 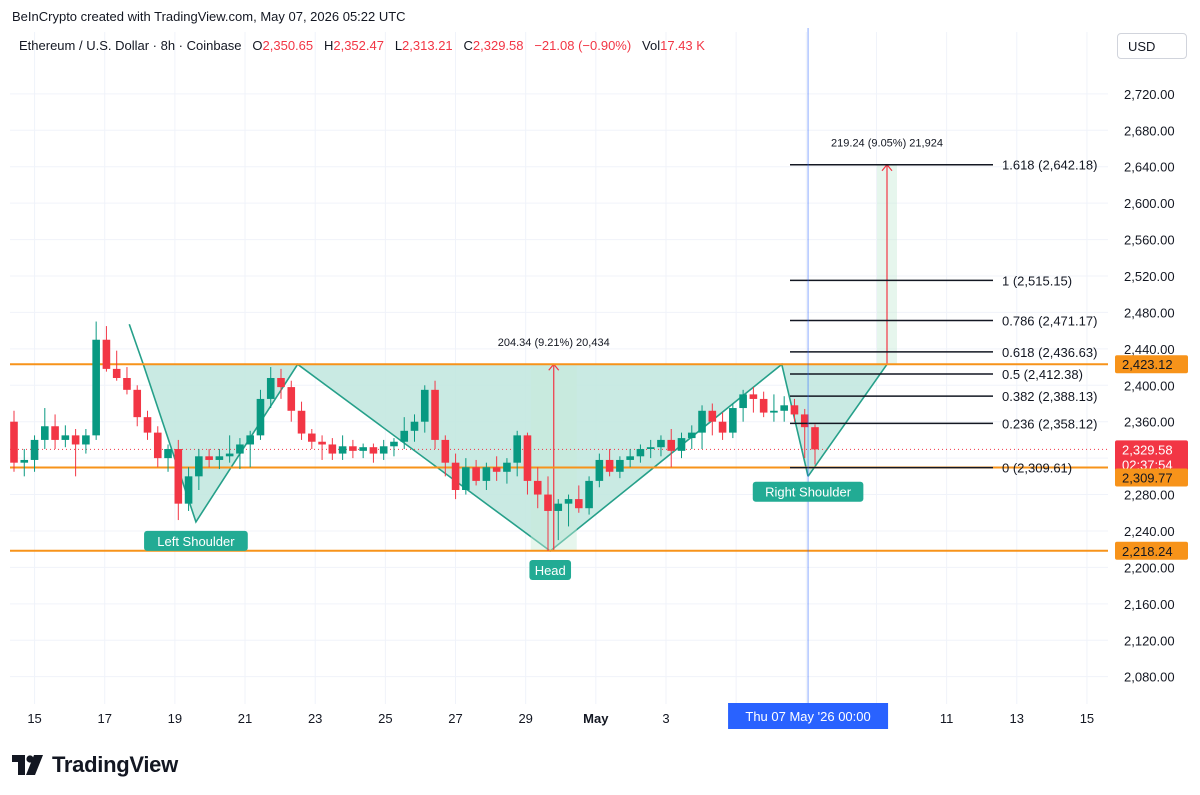 I want to click on currency-selector: USD, so click(x=1152, y=46).